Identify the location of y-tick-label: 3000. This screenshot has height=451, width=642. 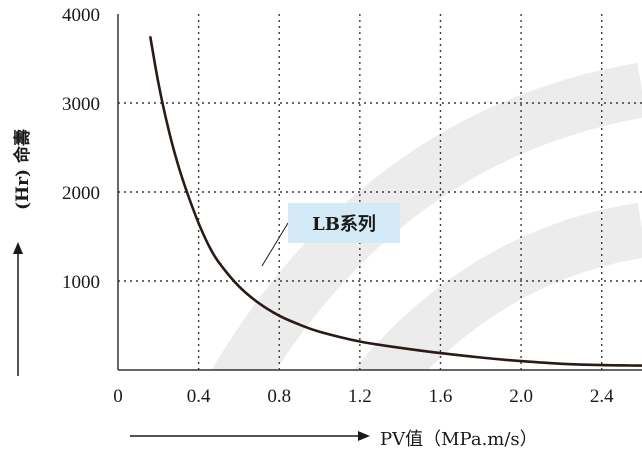
(81, 104).